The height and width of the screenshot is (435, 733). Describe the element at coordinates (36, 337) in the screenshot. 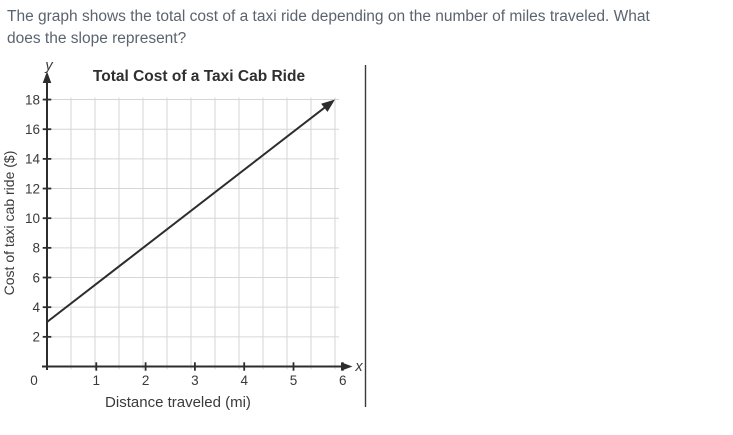

I see `y-tick-label: 2` at that location.